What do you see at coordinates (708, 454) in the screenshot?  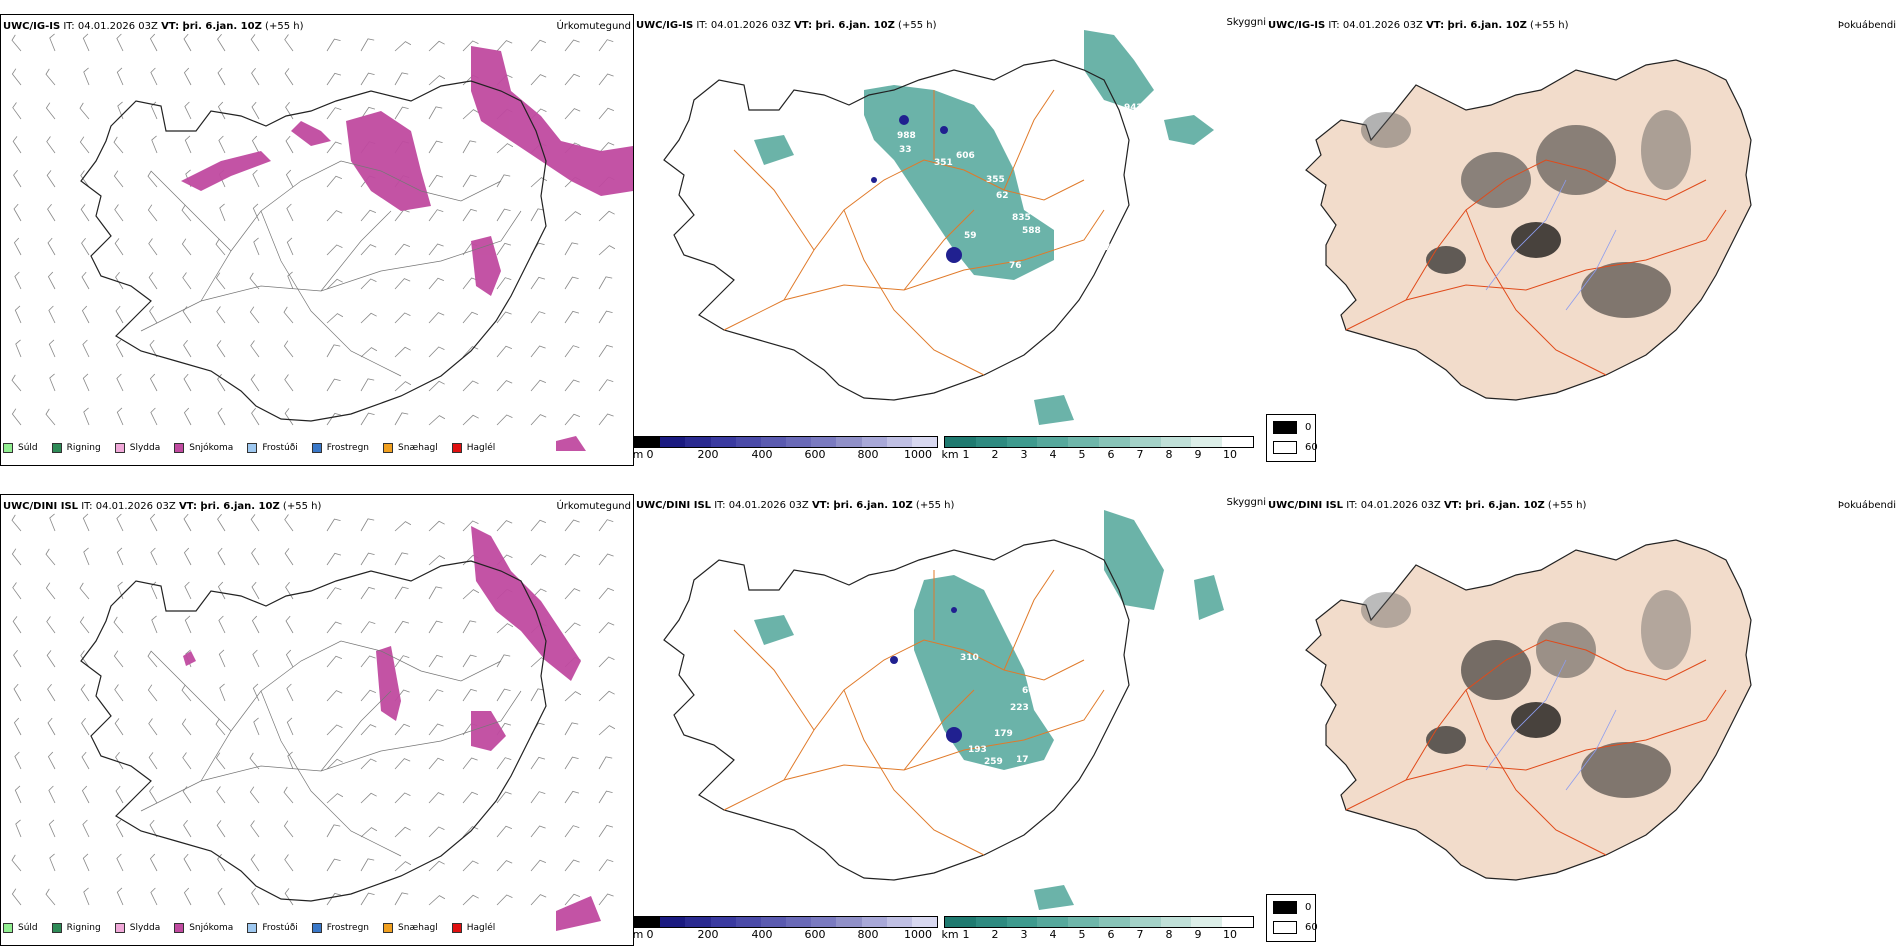 I see `height-tick: 200` at bounding box center [708, 454].